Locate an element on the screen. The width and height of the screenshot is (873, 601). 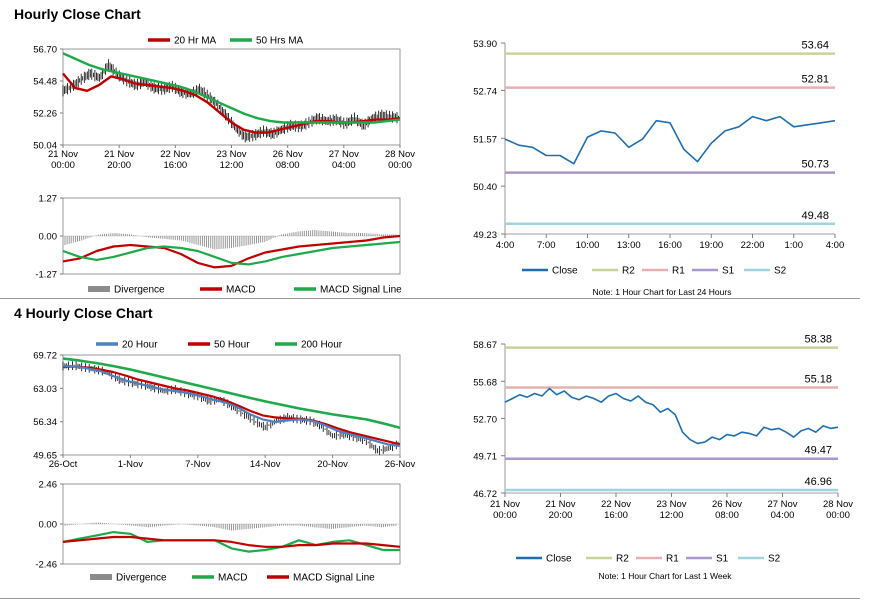
y-tick-label: 56.70 is located at coordinates (45, 50).